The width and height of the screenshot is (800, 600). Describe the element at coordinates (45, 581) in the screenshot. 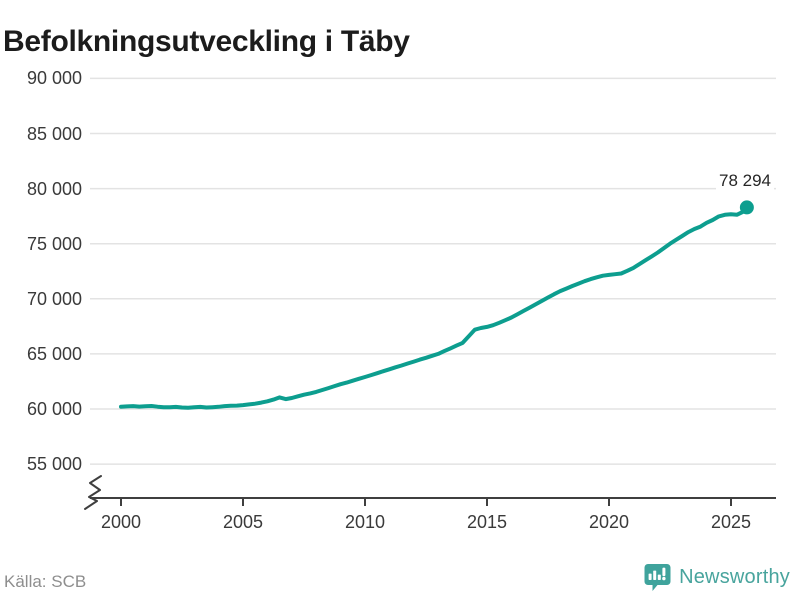

I see `source-caption: Källa: SCB` at that location.